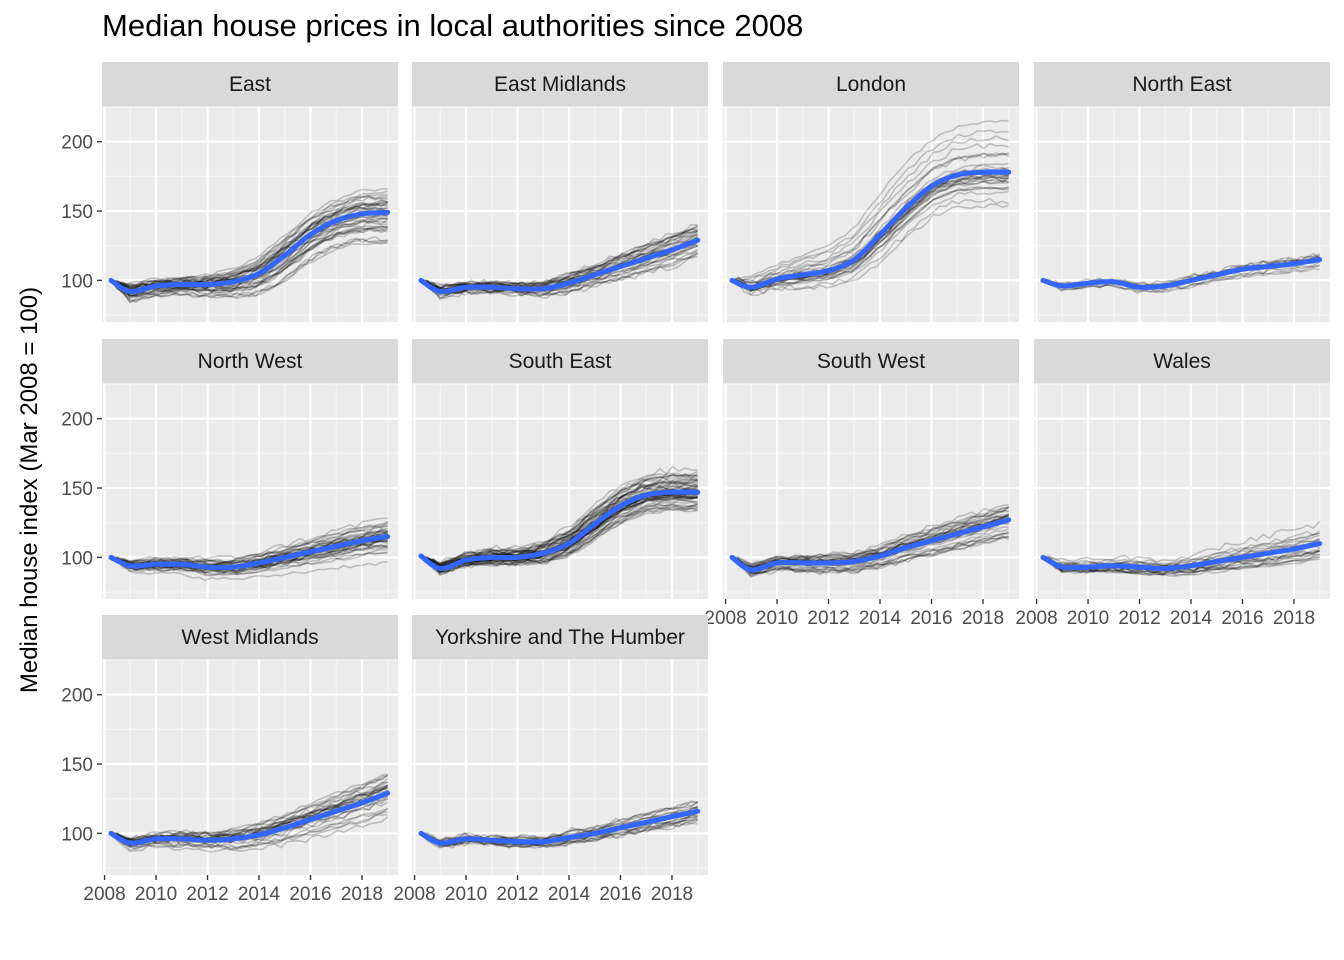 The image size is (1344, 960). Describe the element at coordinates (560, 637) in the screenshot. I see `strip-bg-yorkshire-and-the-humber` at that location.